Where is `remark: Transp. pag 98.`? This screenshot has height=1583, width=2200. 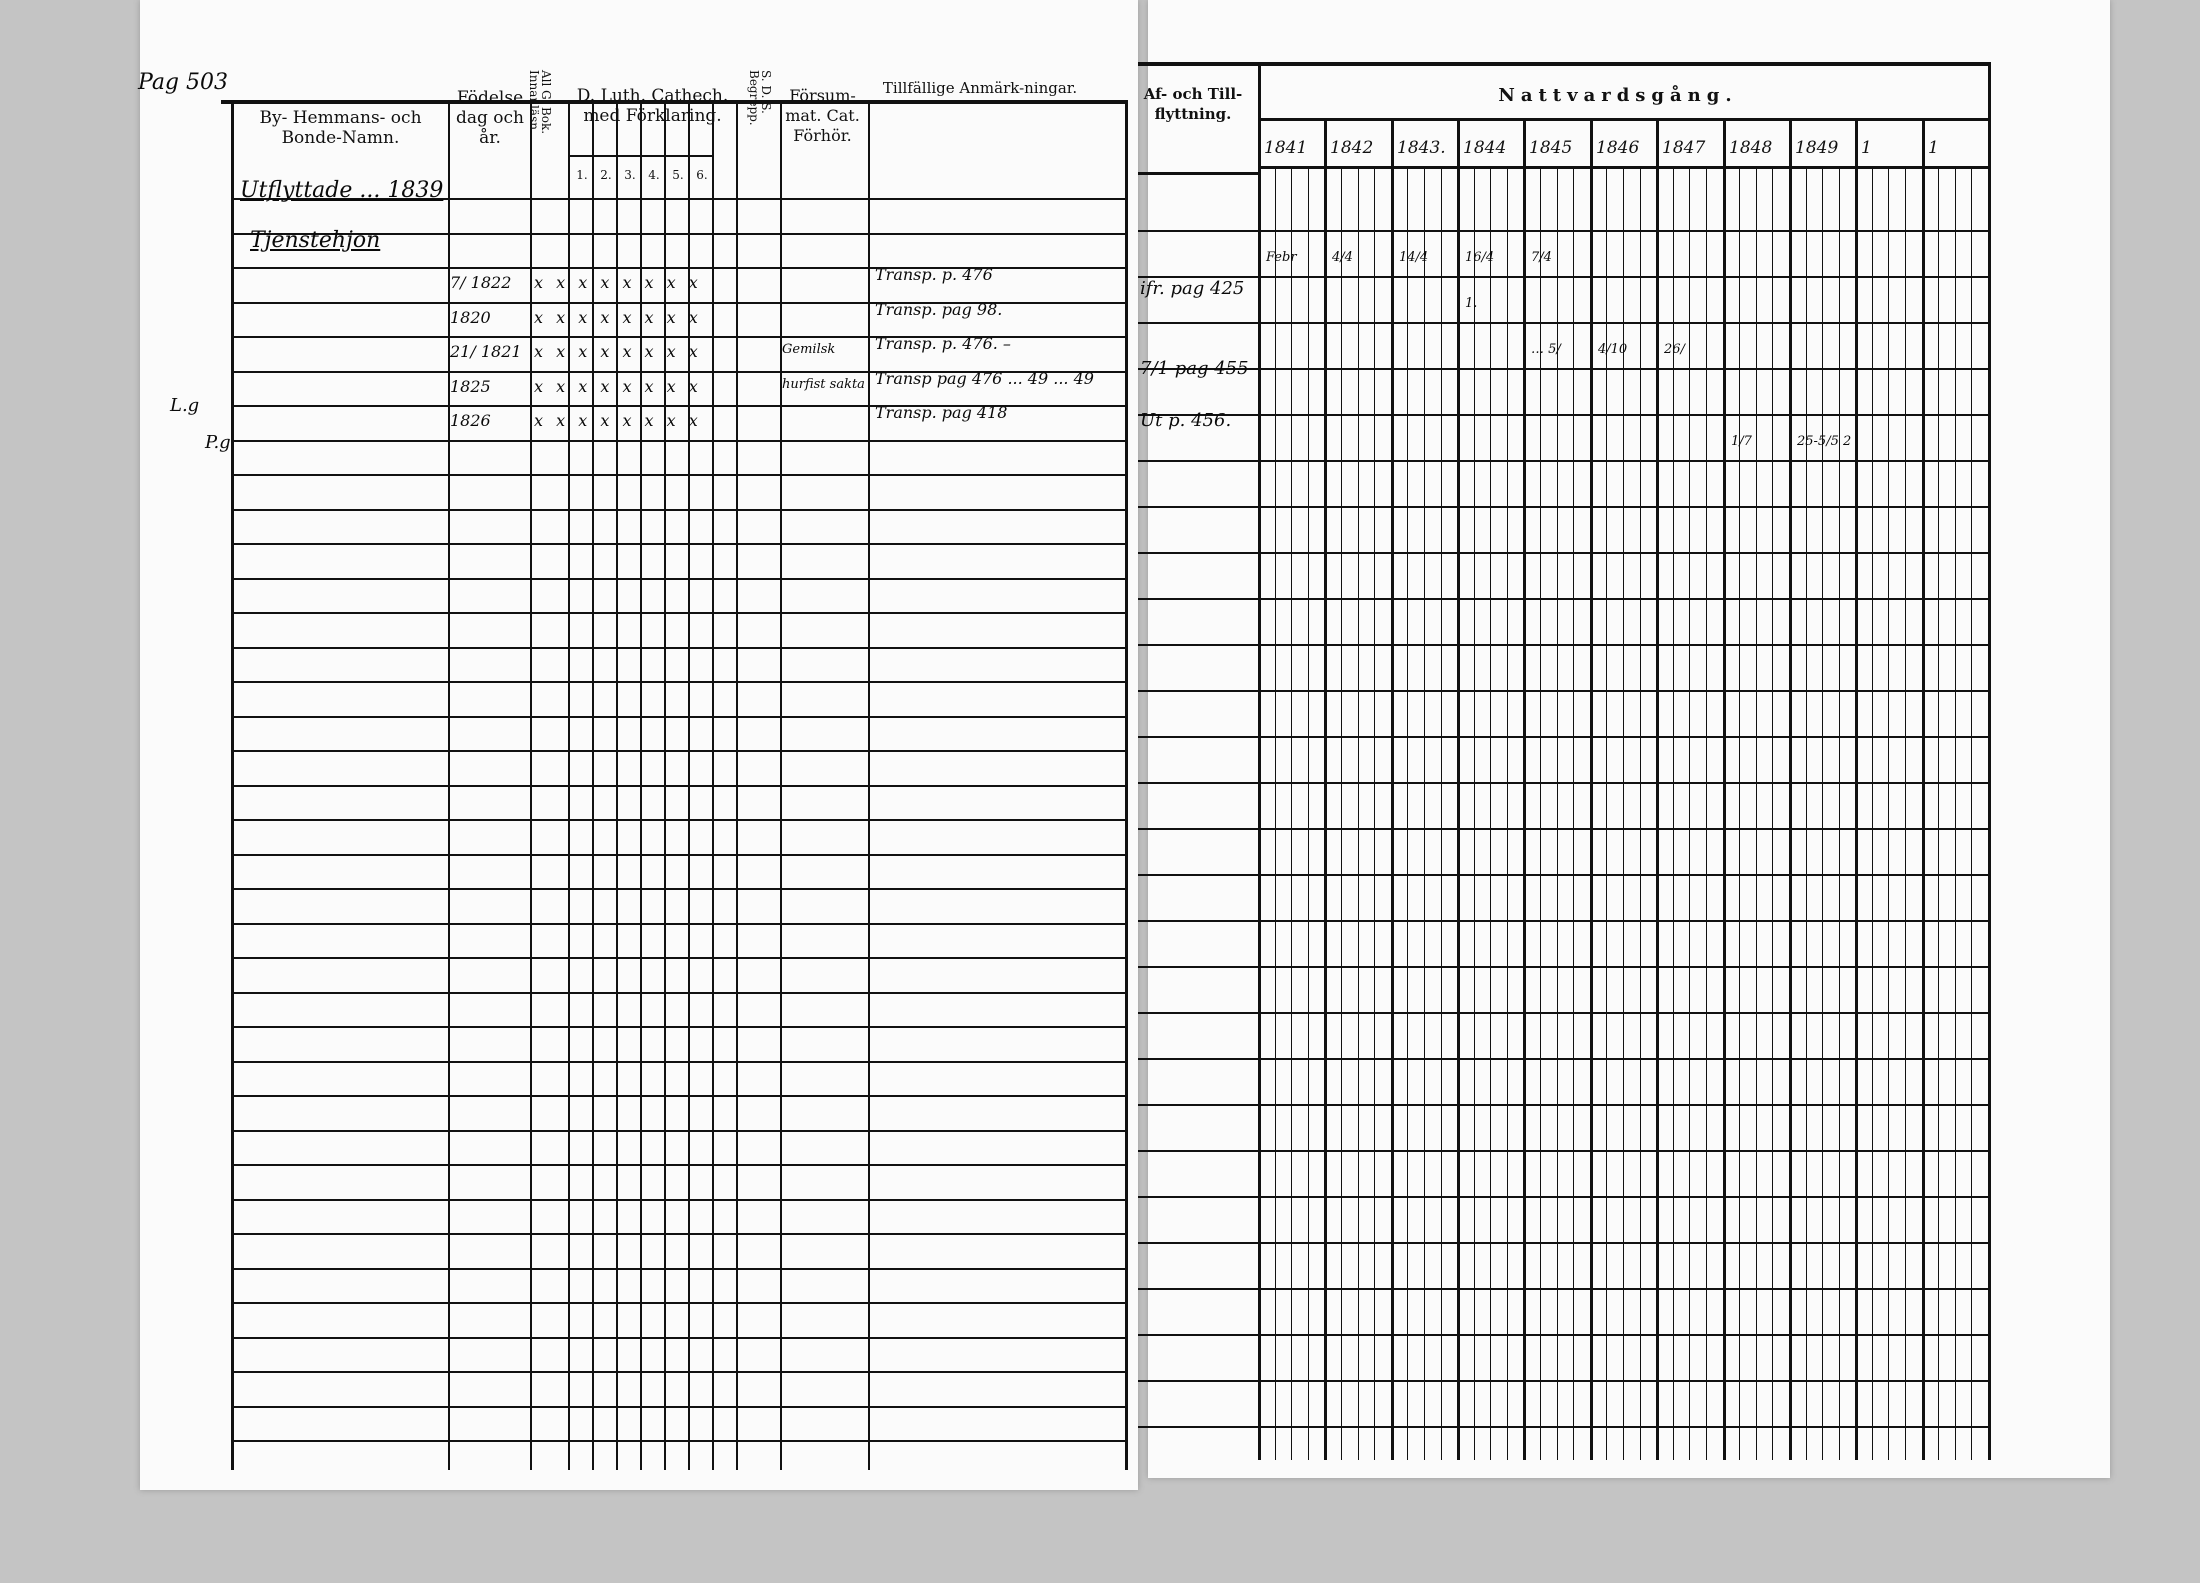
remark: Transp. pag 98. is located at coordinates (939, 309).